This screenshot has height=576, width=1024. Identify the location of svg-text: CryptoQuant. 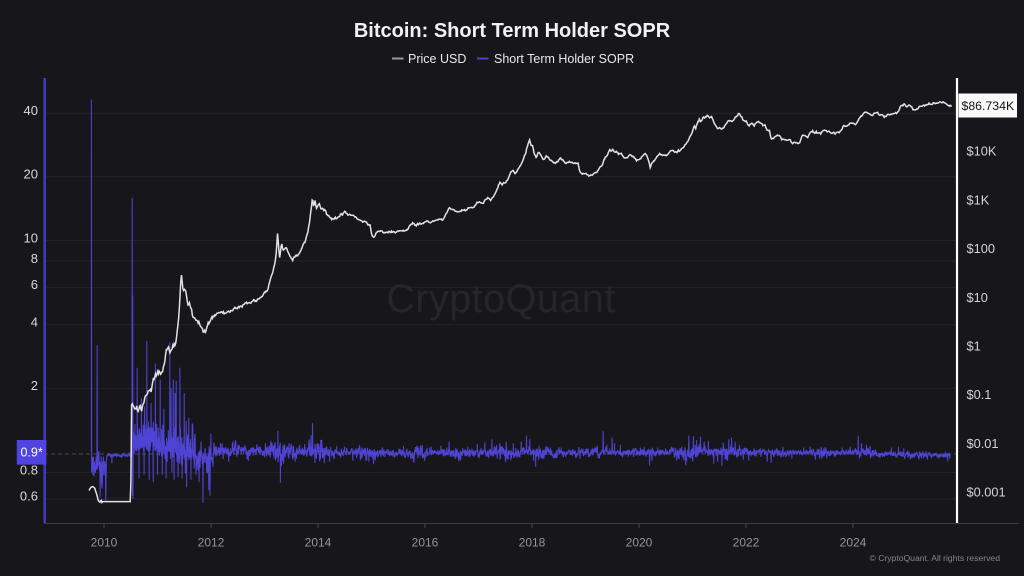
(500, 299).